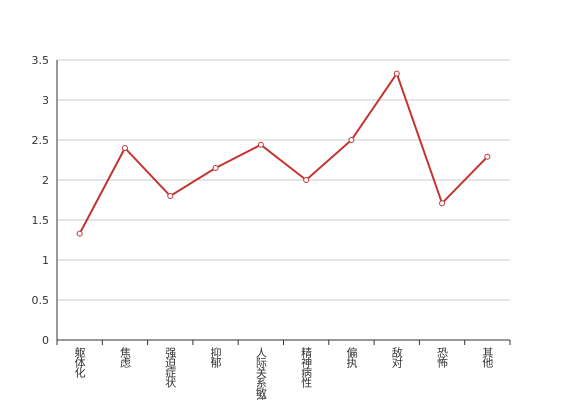  I want to click on y-tick-label: 1.5, so click(41, 220).